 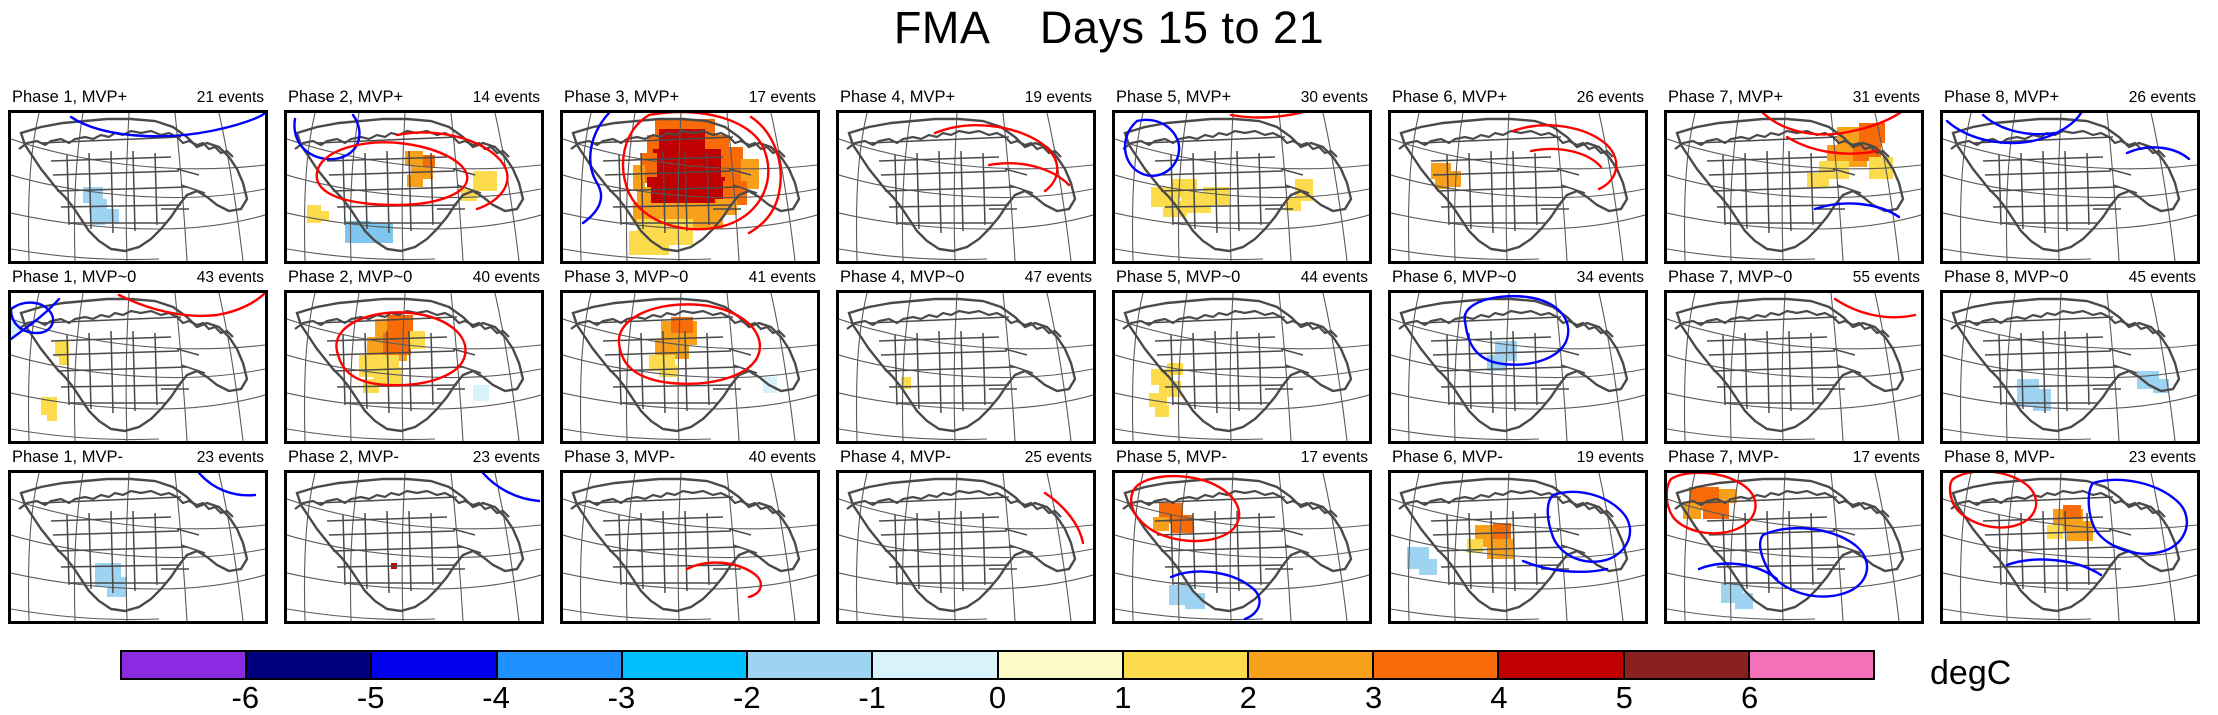 I want to click on map-panel: Phase 4, MVP- 25 events, so click(x=966, y=538).